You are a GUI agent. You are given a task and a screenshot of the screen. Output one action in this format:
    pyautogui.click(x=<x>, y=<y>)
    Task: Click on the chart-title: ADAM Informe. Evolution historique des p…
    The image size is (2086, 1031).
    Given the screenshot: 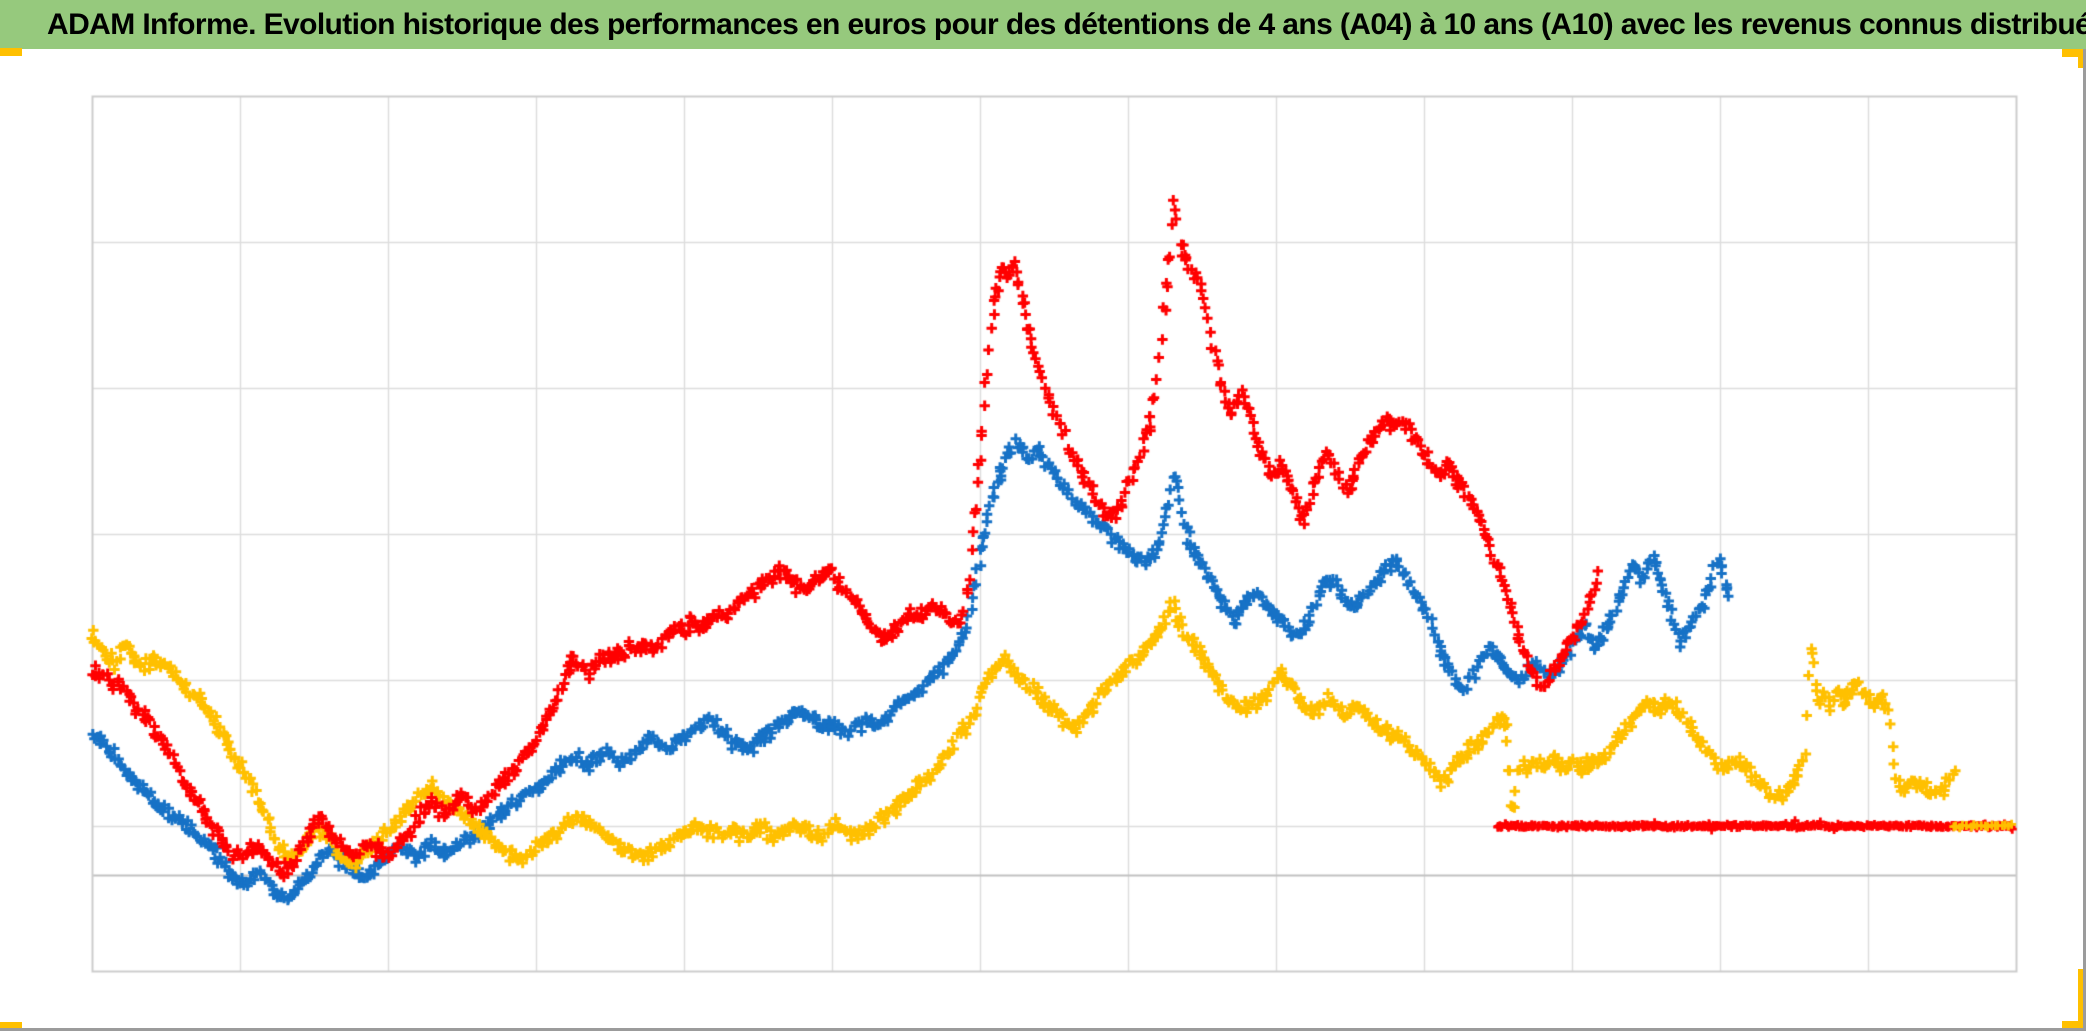 What is the action you would take?
    pyautogui.click(x=1066, y=24)
    